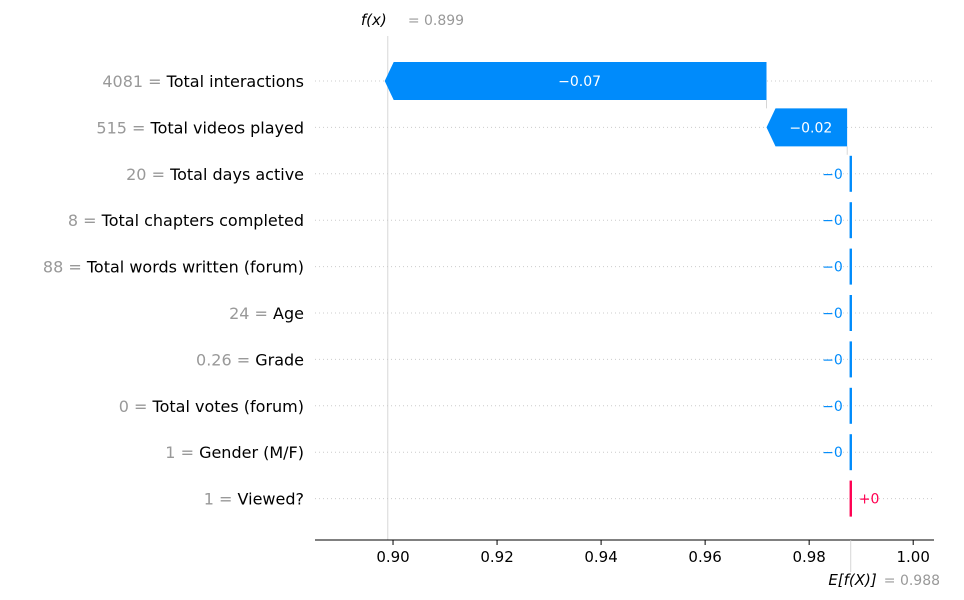 The image size is (964, 600). Describe the element at coordinates (65, 267) in the screenshot. I see `feature-value: 88 =` at that location.